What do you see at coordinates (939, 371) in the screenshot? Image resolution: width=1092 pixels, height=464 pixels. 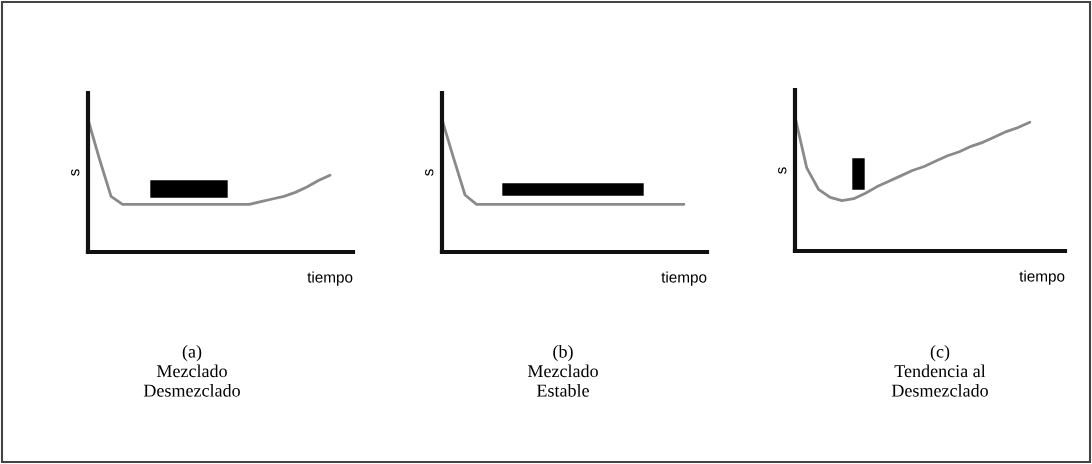 I see `text: (c) Tendencia al Desmezclado` at bounding box center [939, 371].